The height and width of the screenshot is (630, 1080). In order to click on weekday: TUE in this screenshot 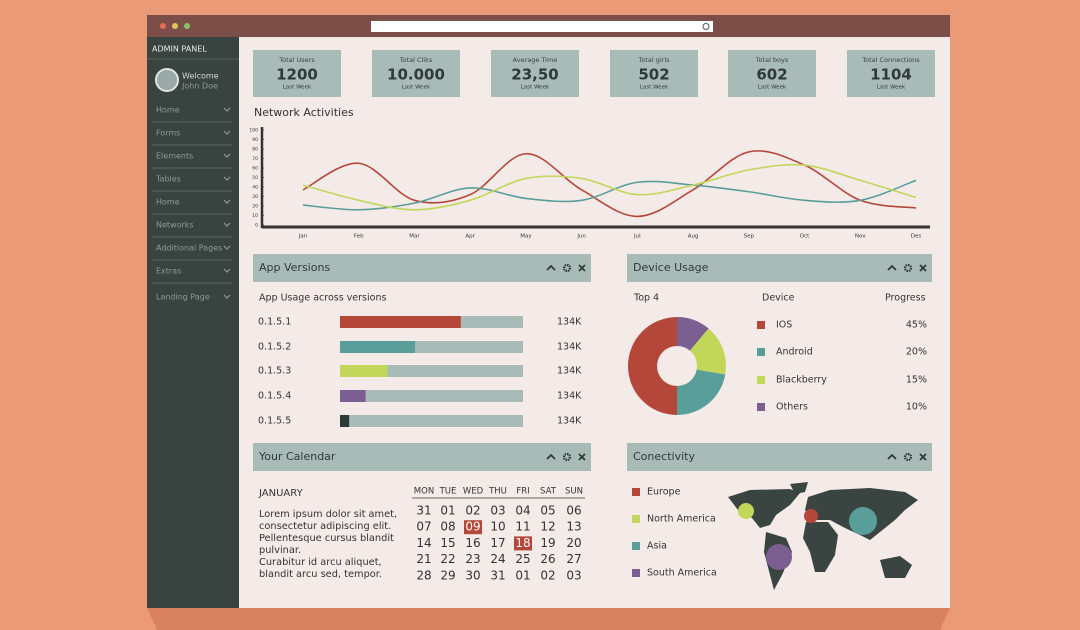, I will do `click(448, 492)`.